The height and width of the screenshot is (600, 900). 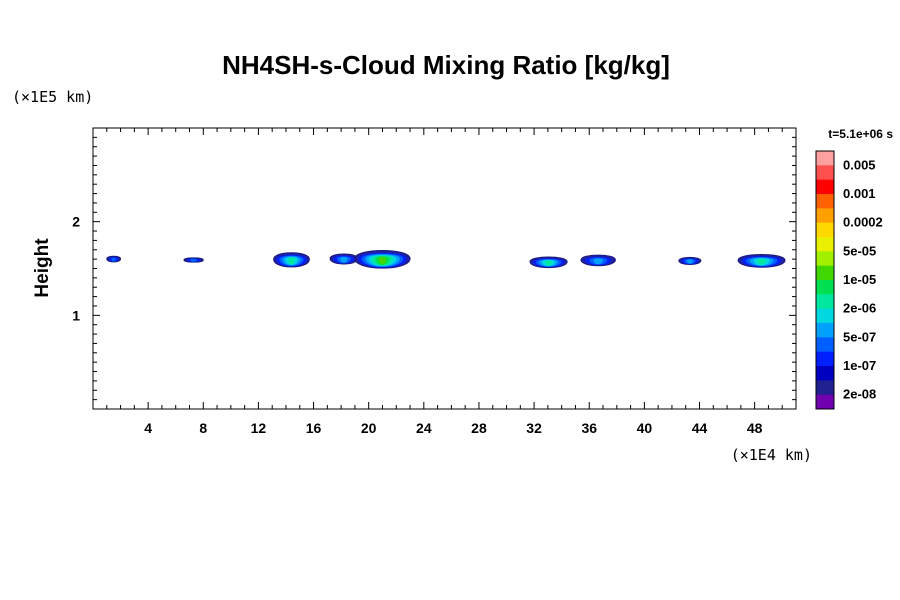 I want to click on x-tick-label: 24, so click(x=424, y=428).